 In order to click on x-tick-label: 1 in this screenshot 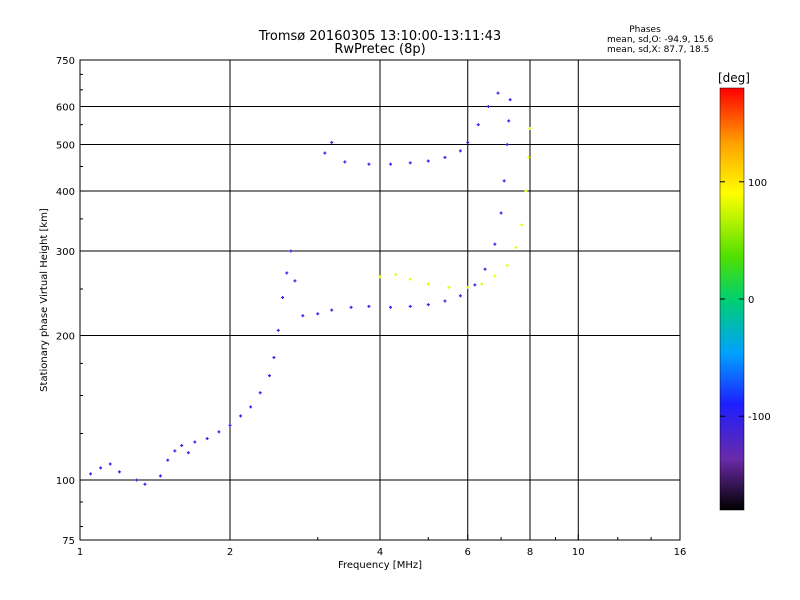, I will do `click(80, 552)`.